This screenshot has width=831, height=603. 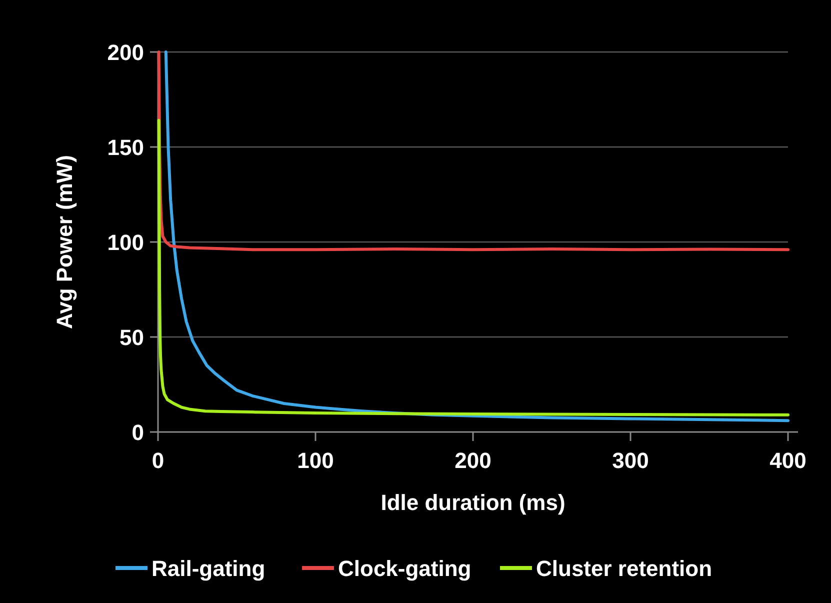 What do you see at coordinates (788, 460) in the screenshot?
I see `x-tick-label: 400` at bounding box center [788, 460].